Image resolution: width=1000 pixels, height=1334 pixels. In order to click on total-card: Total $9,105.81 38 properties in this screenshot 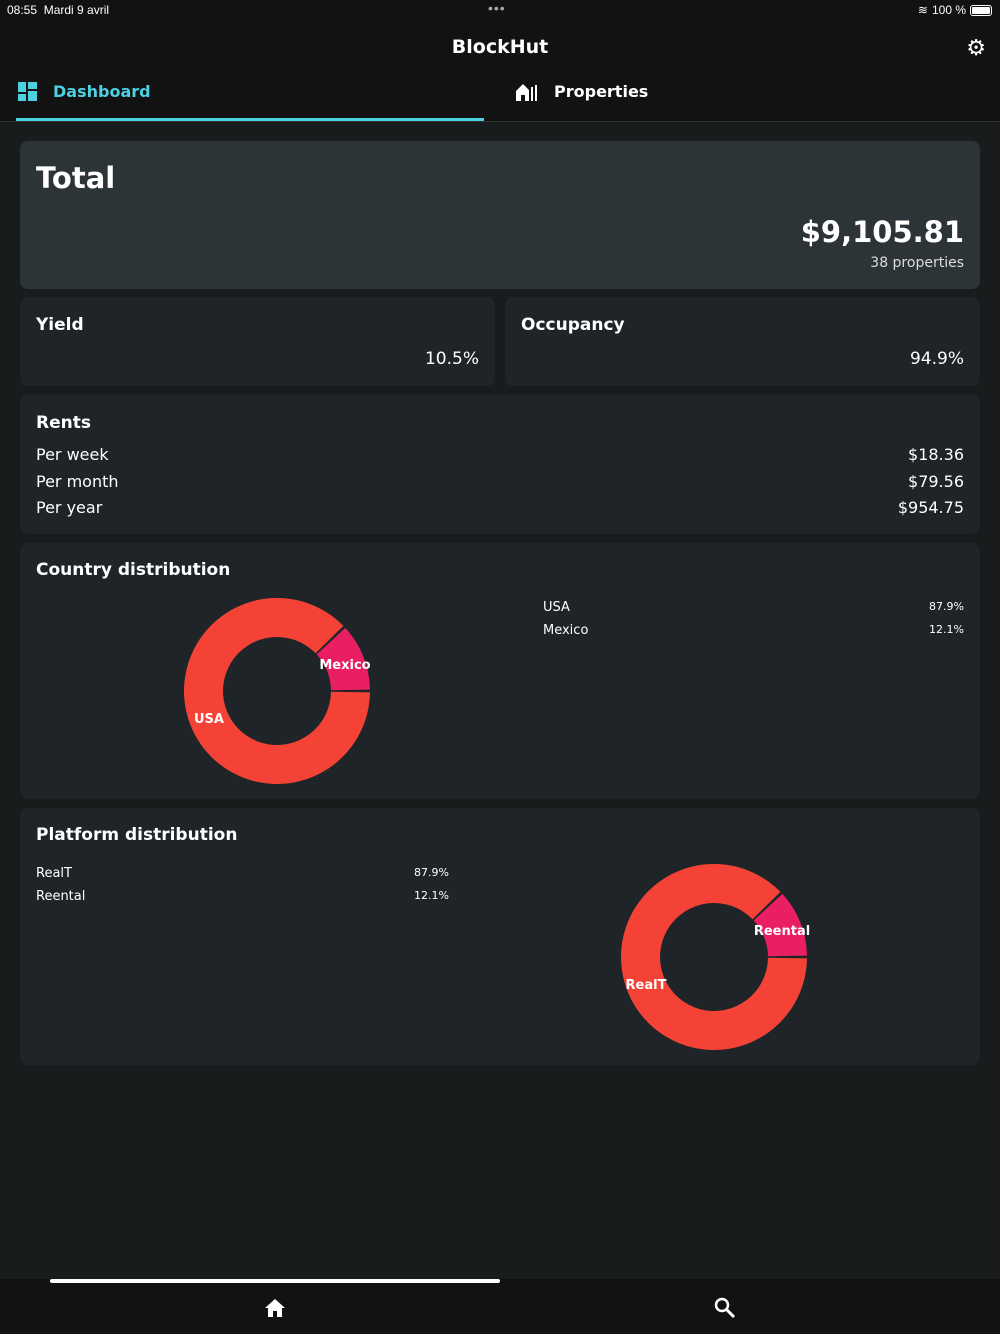, I will do `click(500, 215)`.